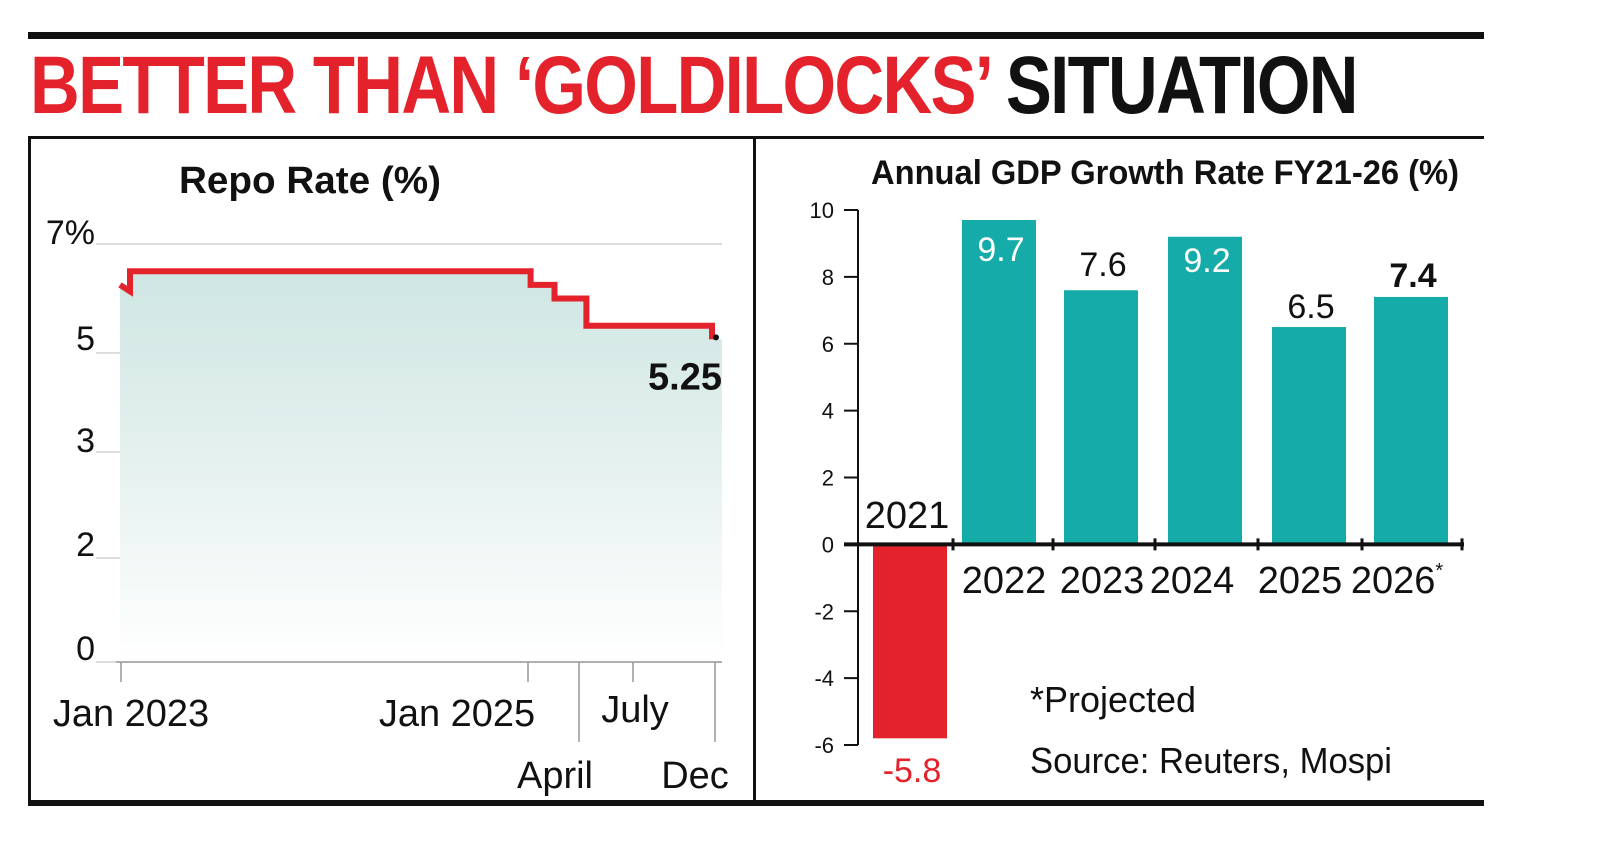  I want to click on projected-note: *Projected, so click(1113, 699).